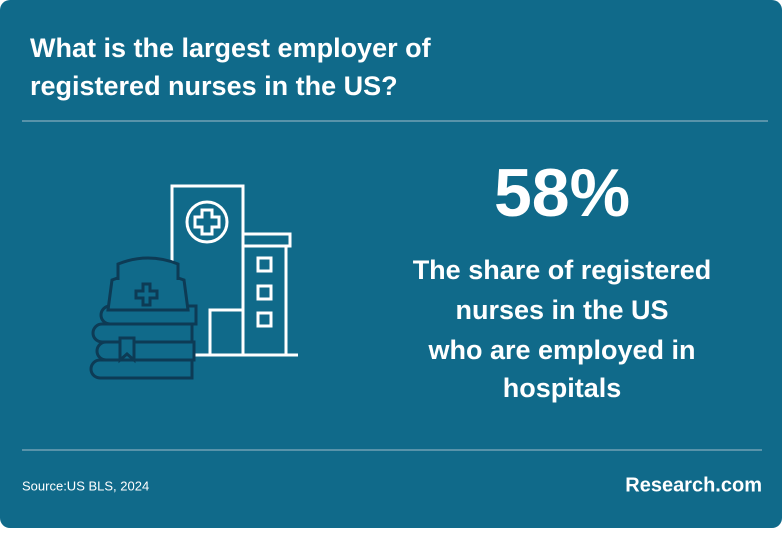  What do you see at coordinates (562, 193) in the screenshot?
I see `stat-value: 58%` at bounding box center [562, 193].